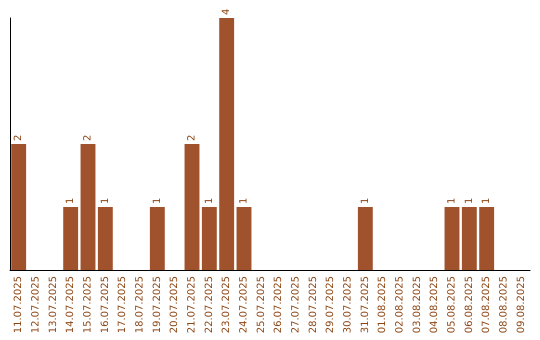 This screenshot has height=340, width=540. Describe the element at coordinates (400, 305) in the screenshot. I see `x-tick-label: 02.08.2025` at that location.